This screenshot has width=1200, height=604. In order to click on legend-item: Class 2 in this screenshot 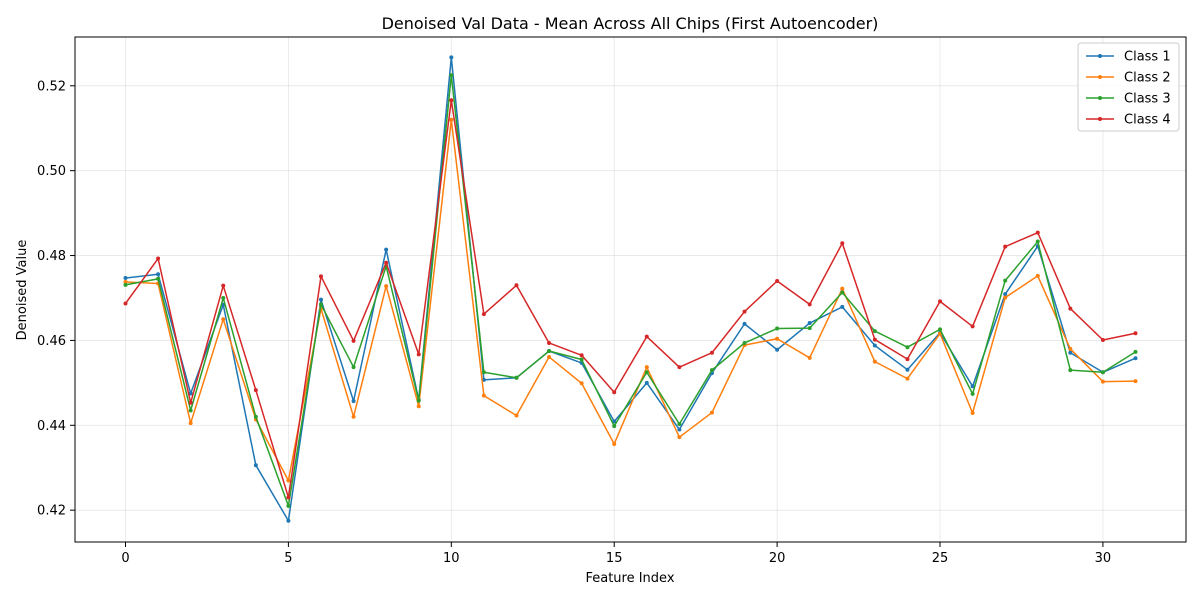, I will do `click(1128, 78)`.